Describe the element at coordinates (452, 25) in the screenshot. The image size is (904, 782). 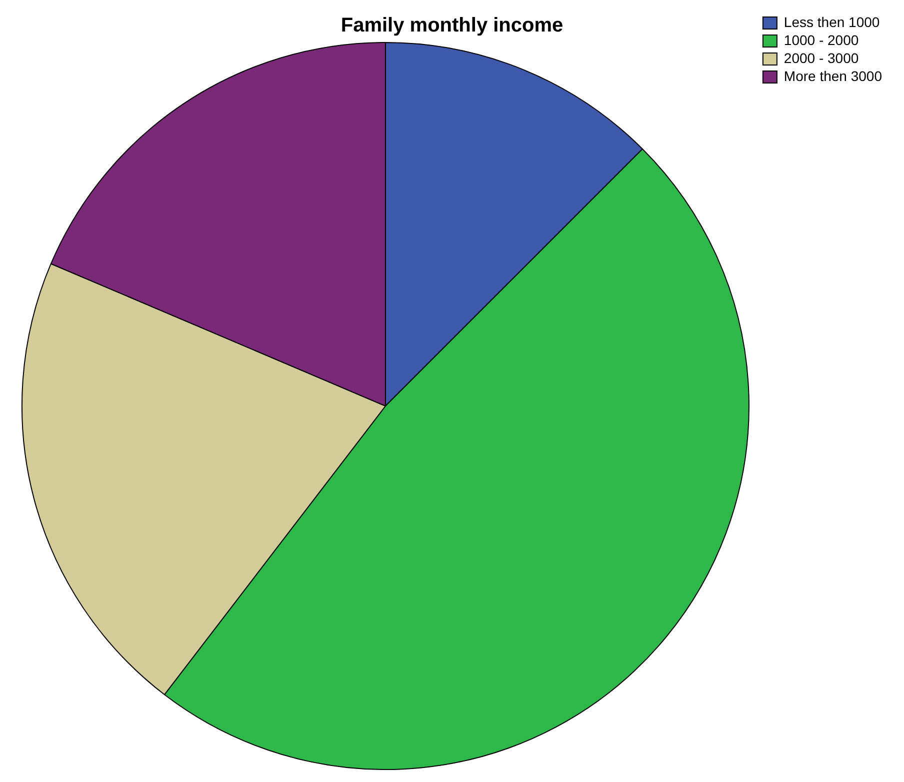
I see `chart-title: Family monthly income` at that location.